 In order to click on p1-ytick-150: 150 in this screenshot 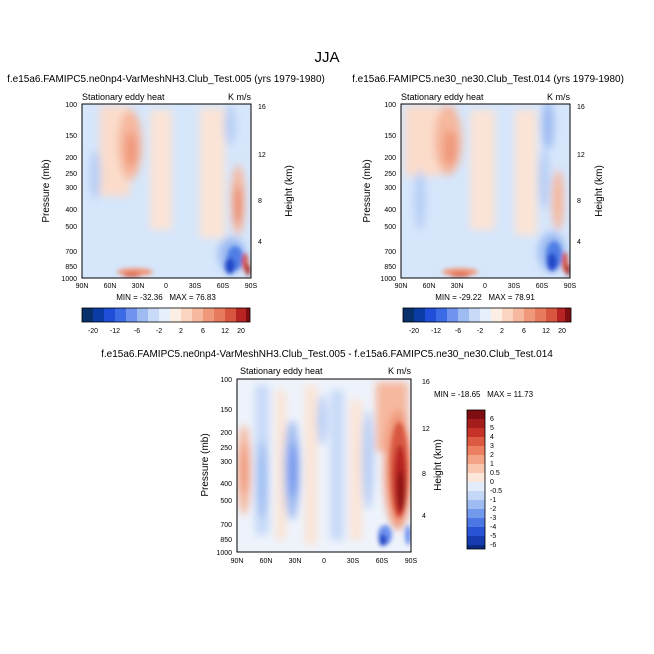, I will do `click(71, 136)`.